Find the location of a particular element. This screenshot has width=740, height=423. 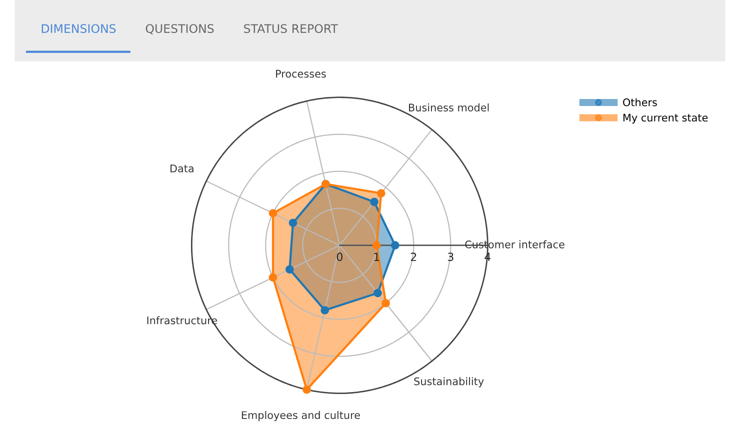

y-tick-label: 2 is located at coordinates (413, 256).